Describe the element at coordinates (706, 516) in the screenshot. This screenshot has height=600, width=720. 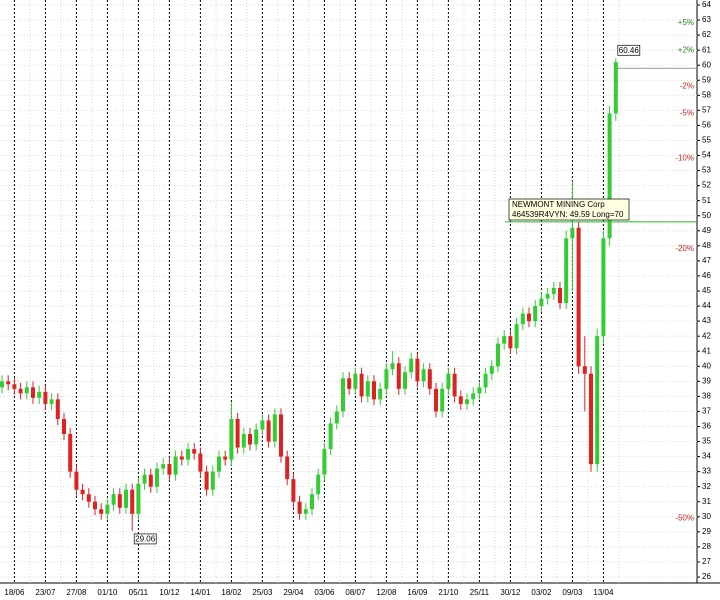
I see `y-tick-label: 30` at that location.